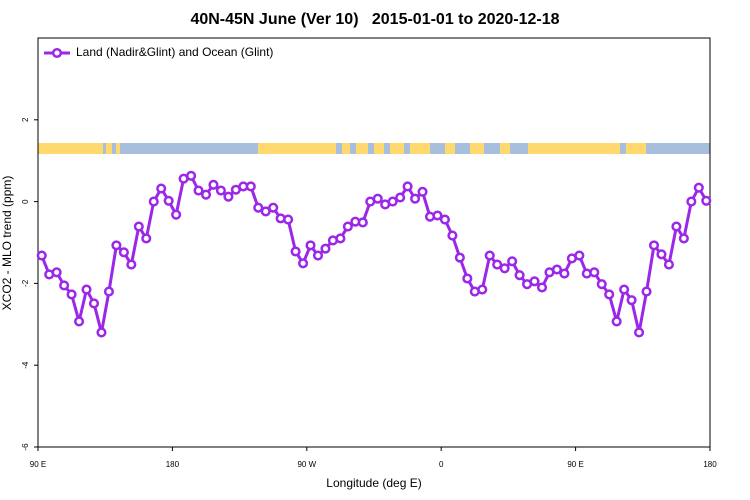 The image size is (750, 500). What do you see at coordinates (441, 464) in the screenshot?
I see `x-tick-label: 0` at bounding box center [441, 464].